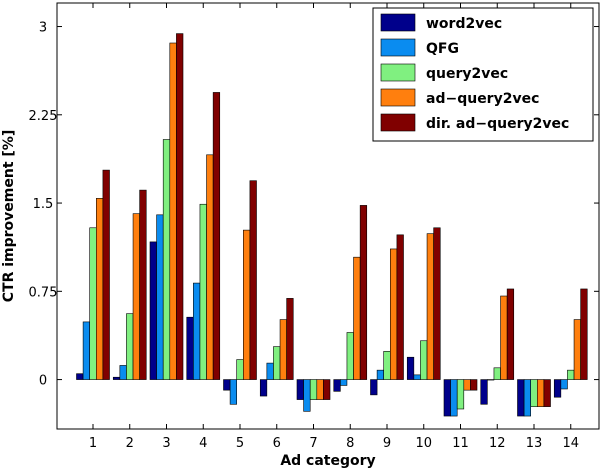  What do you see at coordinates (43, 204) in the screenshot?
I see `y-tick-label: 1.5` at bounding box center [43, 204].